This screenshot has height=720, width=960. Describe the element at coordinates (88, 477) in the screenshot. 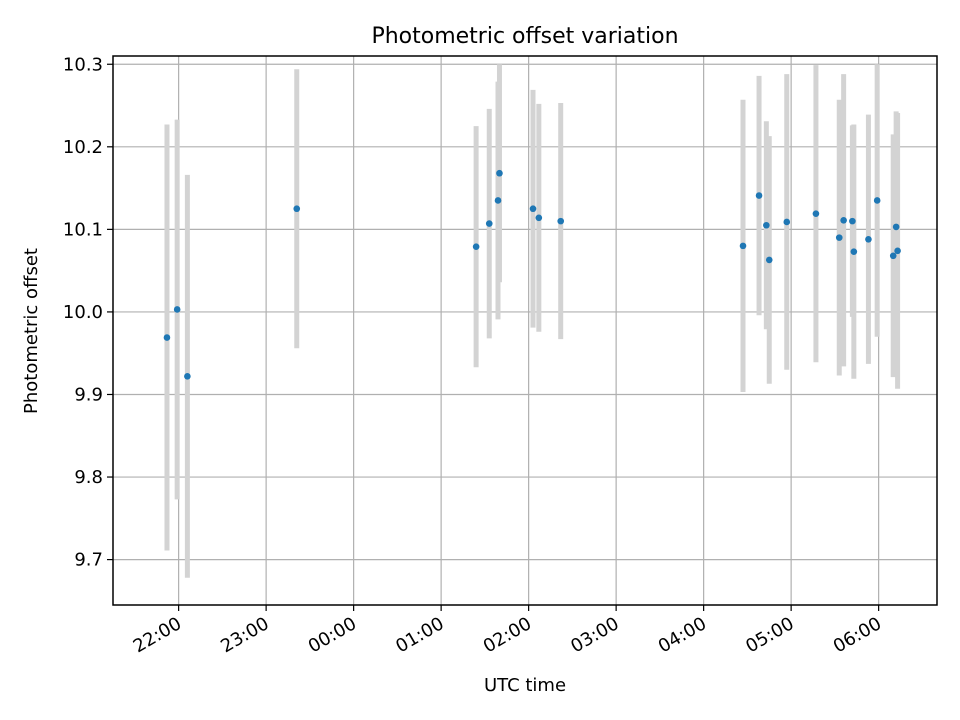

I see `y-tick-label: 9.8` at that location.